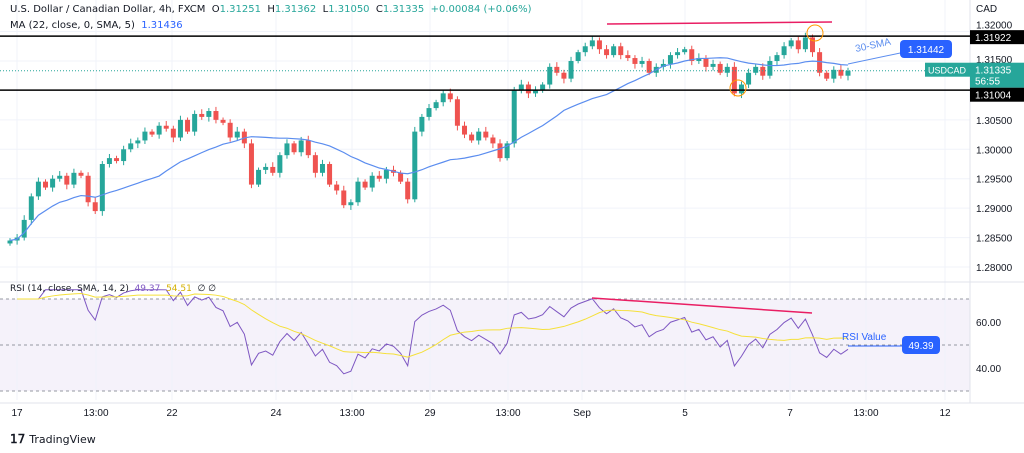 This screenshot has height=453, width=1024. What do you see at coordinates (162, 25) in the screenshot?
I see `ma-value: 1.31436` at bounding box center [162, 25].